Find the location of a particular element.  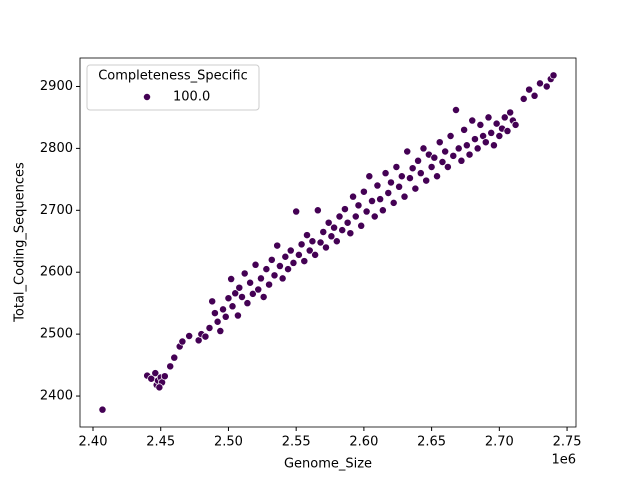

x-offset-label: 1e6 is located at coordinates (563, 460).